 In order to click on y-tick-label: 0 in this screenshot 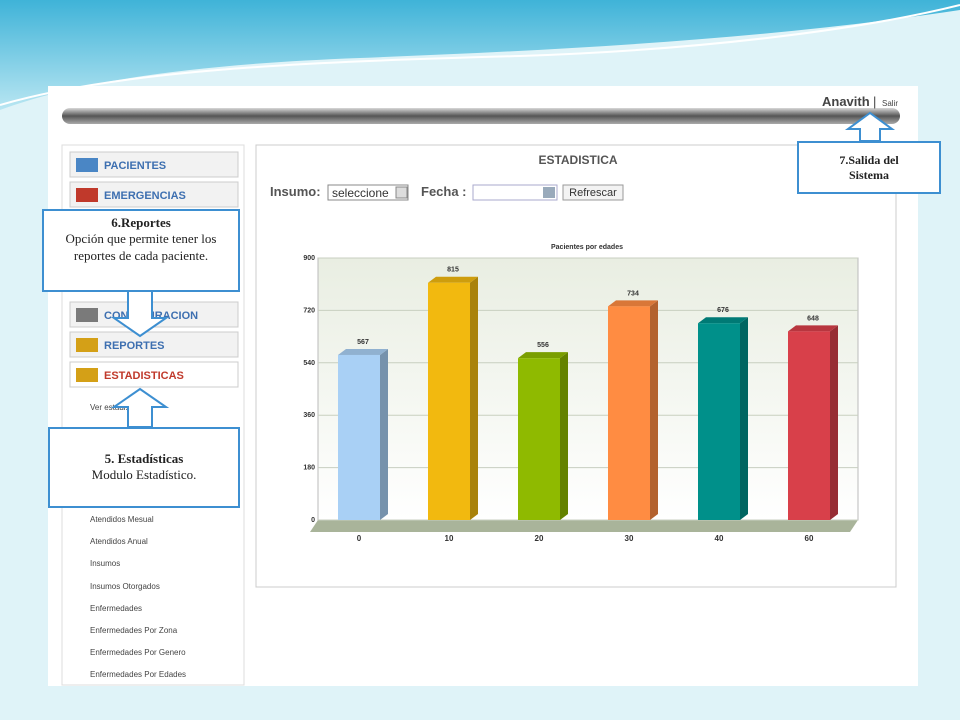, I will do `click(313, 520)`.